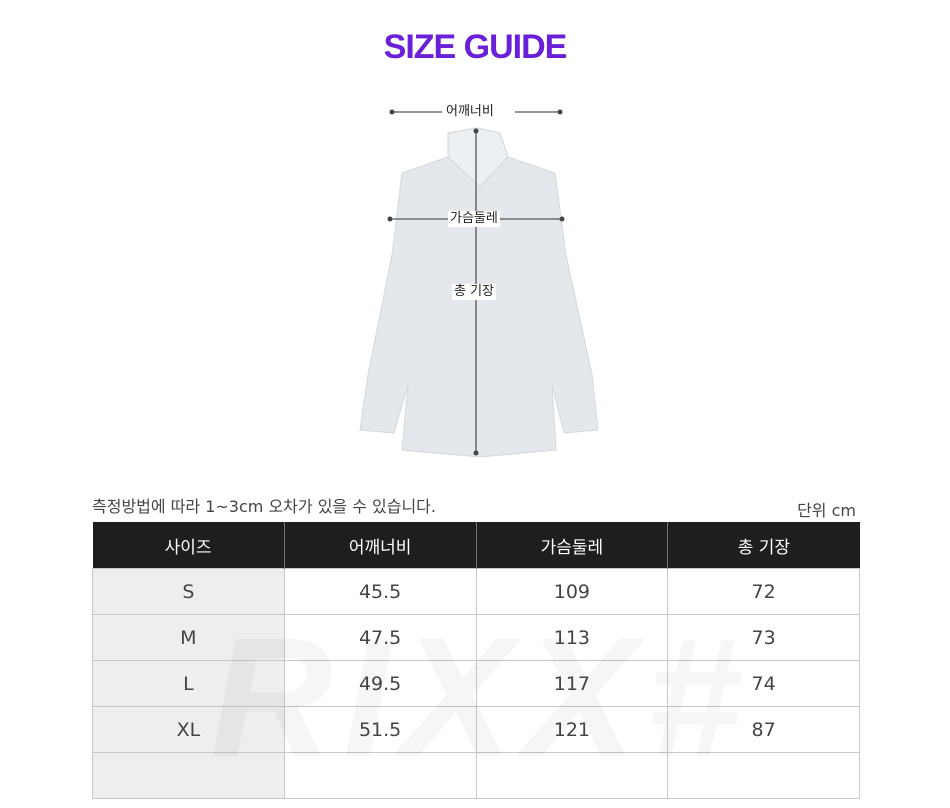 This screenshot has height=808, width=950. I want to click on header-shoulder: 어깨너비, so click(380, 545).